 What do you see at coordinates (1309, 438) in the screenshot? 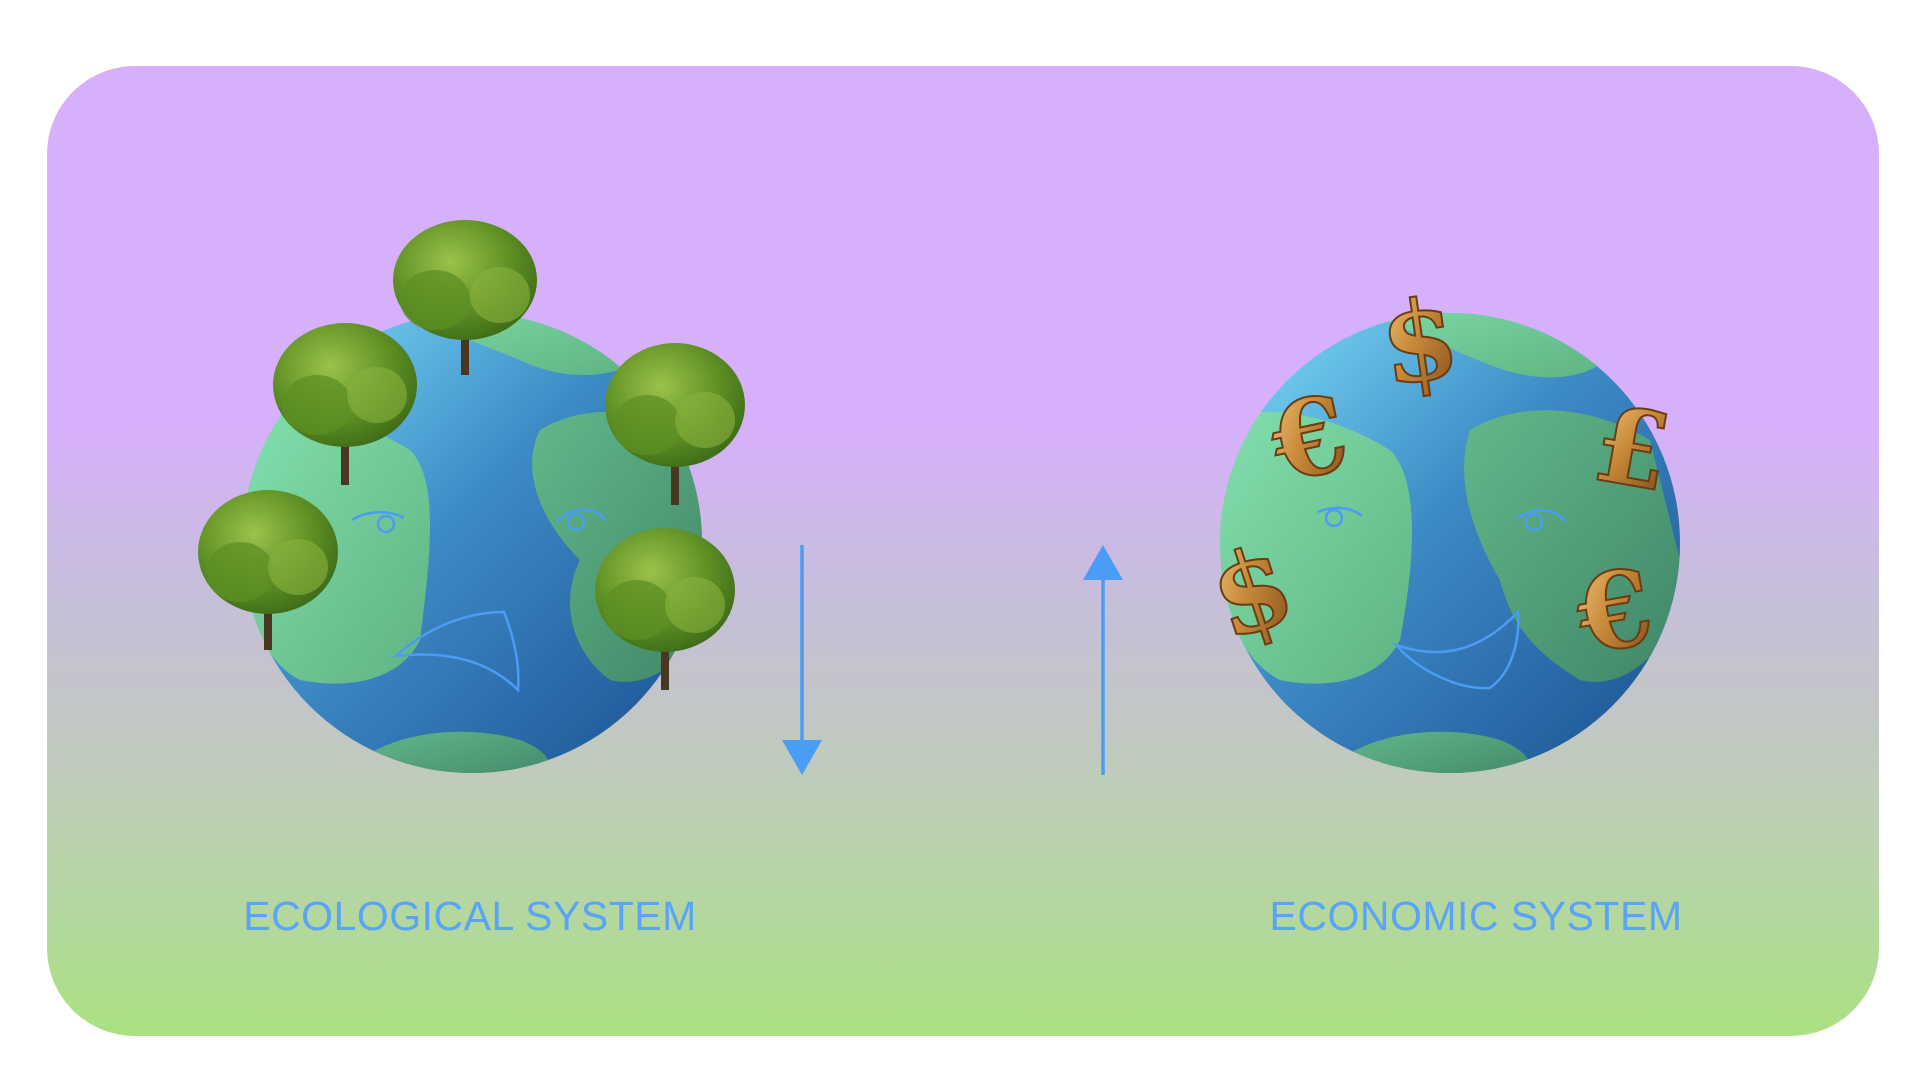
I see `euro-icon: €` at bounding box center [1309, 438].